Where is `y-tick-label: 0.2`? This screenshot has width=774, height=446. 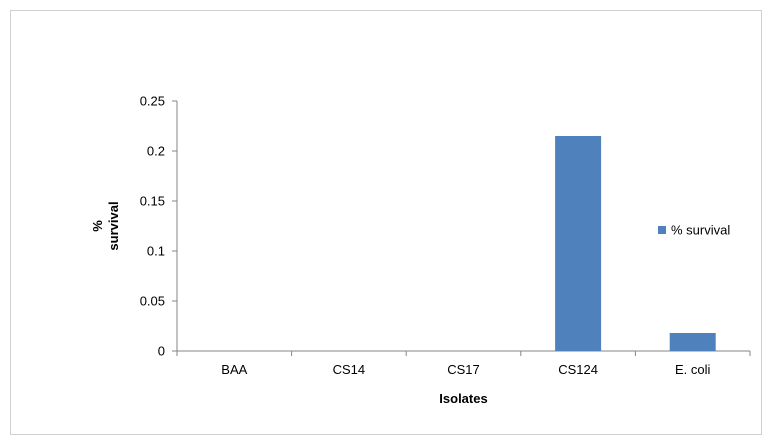 y-tick-label: 0.2 is located at coordinates (156, 151).